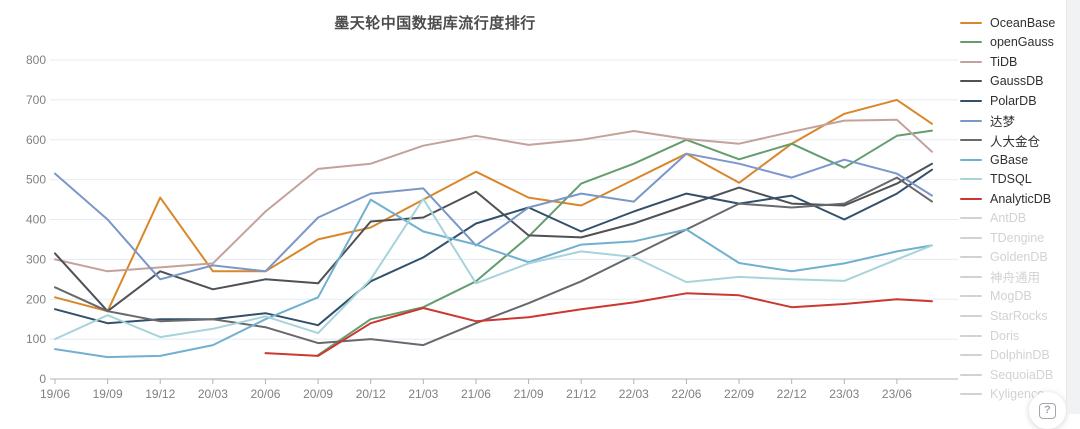 The image size is (1080, 429). What do you see at coordinates (792, 394) in the screenshot?
I see `x-axis-tick-label: 22/12` at bounding box center [792, 394].